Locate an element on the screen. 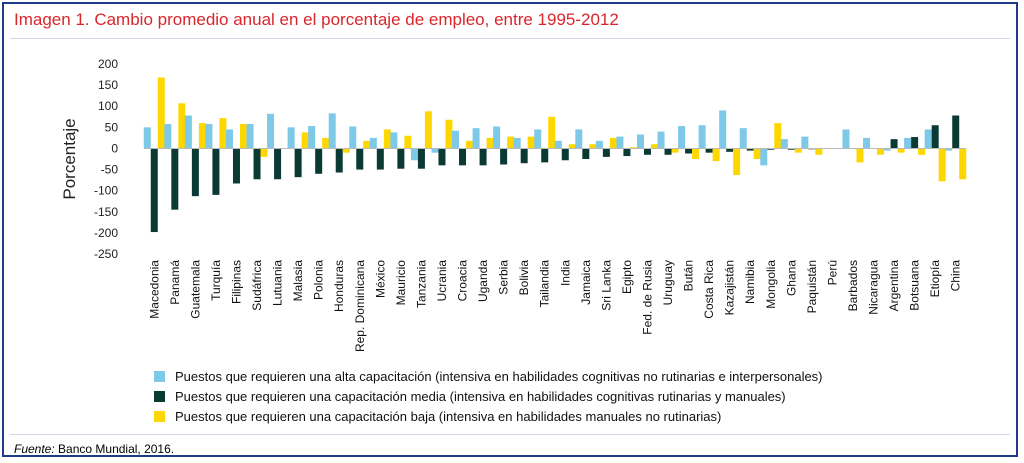 The image size is (1024, 463). x-tick-label: Serbia is located at coordinates (504, 277).